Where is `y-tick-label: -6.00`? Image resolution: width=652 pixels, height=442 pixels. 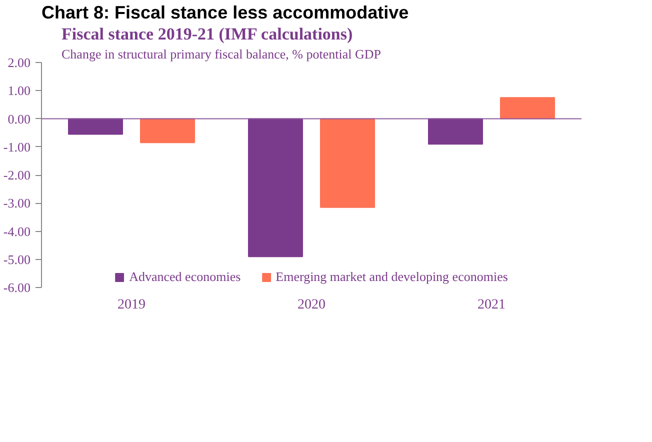
y-tick-label: -6.00 is located at coordinates (17, 287).